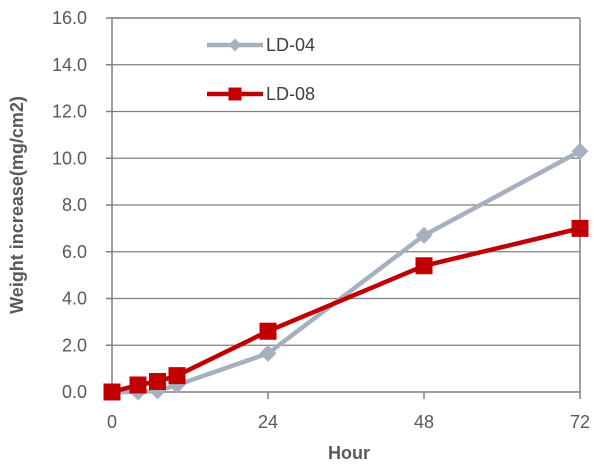 The width and height of the screenshot is (594, 466). Describe the element at coordinates (290, 45) in the screenshot. I see `legend-label: LD-04` at that location.